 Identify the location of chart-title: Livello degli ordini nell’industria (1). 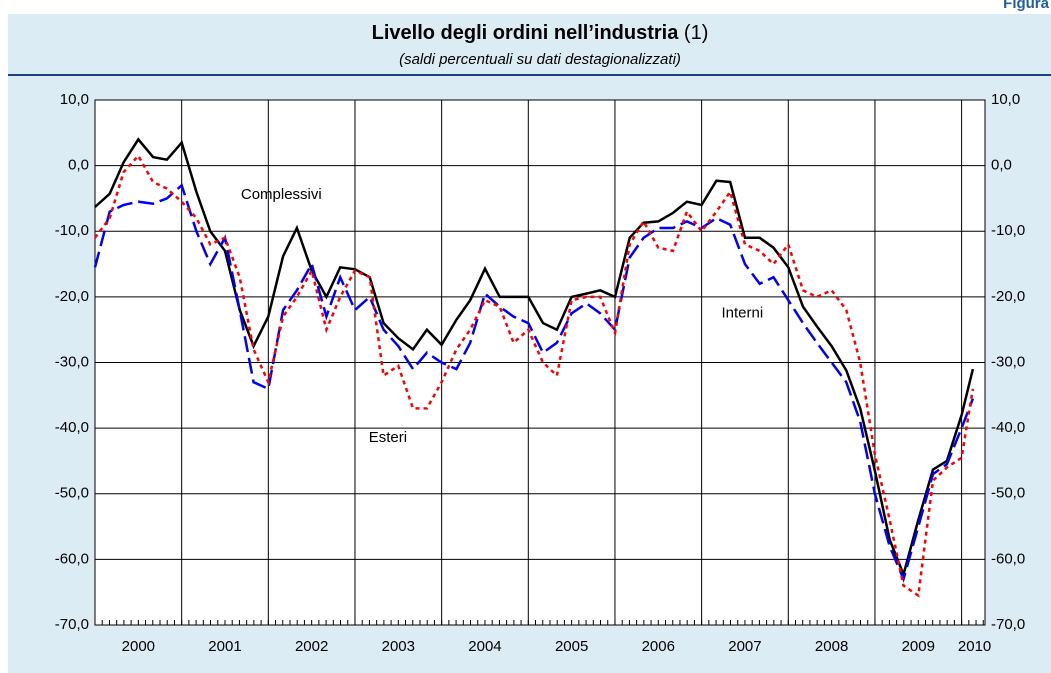
(540, 33).